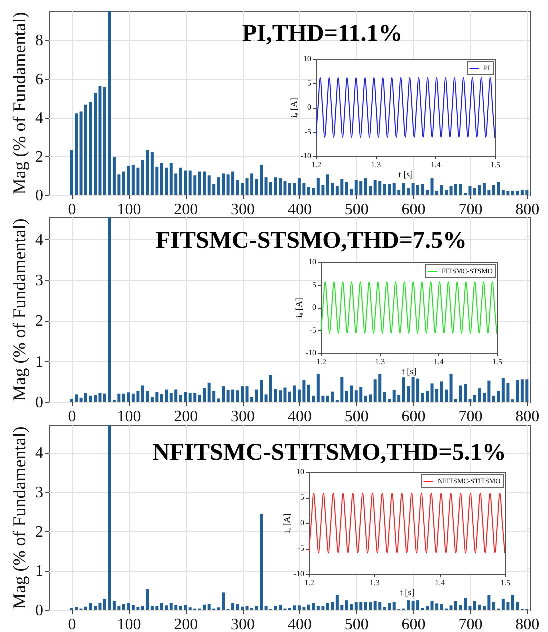 The height and width of the screenshot is (632, 548). I want to click on chart-title: PI,THD=11.1%, so click(322, 34).